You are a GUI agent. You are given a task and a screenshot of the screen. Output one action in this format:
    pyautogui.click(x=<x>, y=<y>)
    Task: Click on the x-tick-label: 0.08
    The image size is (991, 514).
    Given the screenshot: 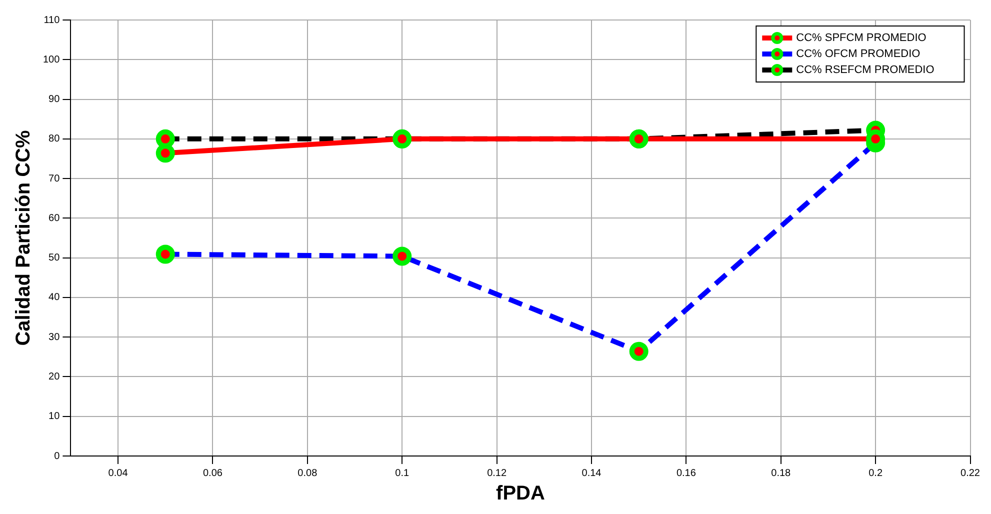 What is the action you would take?
    pyautogui.click(x=308, y=473)
    